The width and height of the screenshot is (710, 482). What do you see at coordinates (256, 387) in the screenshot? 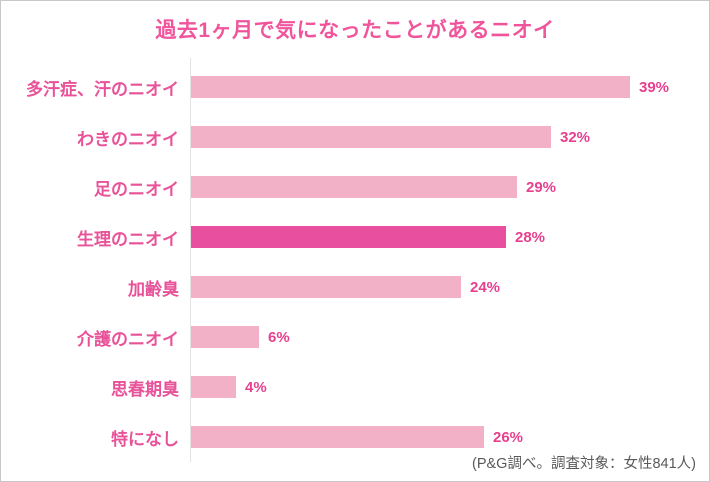
I see `bar-value: 4%` at bounding box center [256, 387].